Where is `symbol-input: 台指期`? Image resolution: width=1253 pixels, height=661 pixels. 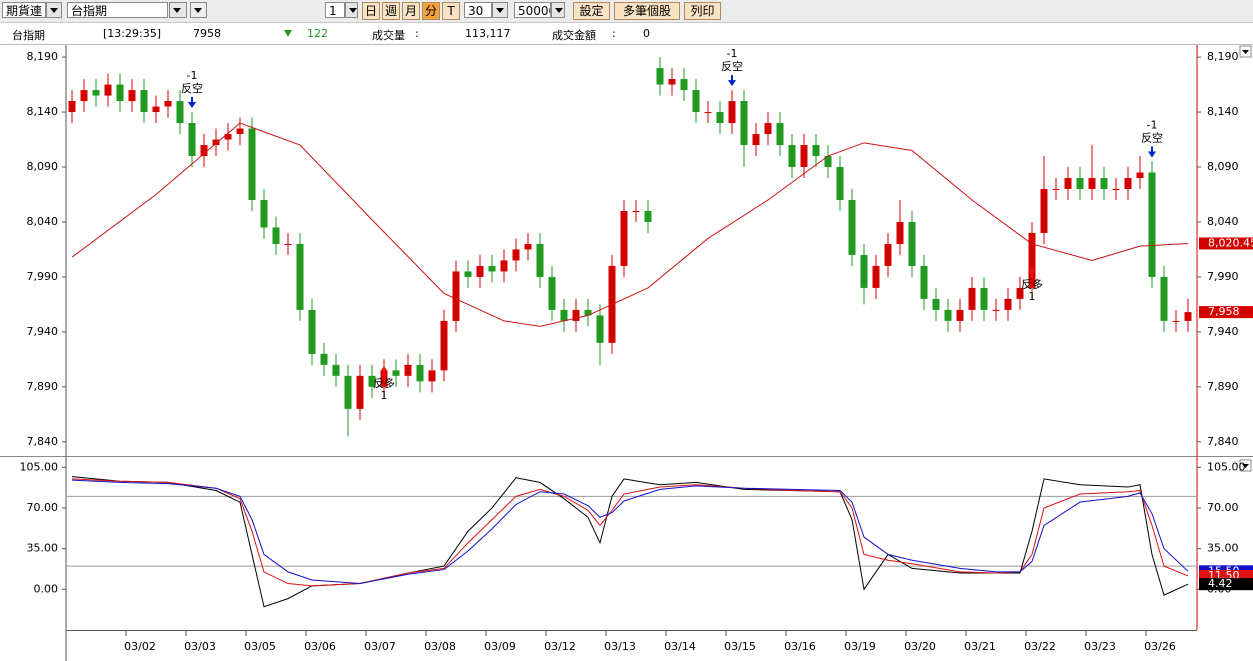
symbol-input: 台指期 is located at coordinates (117, 10).